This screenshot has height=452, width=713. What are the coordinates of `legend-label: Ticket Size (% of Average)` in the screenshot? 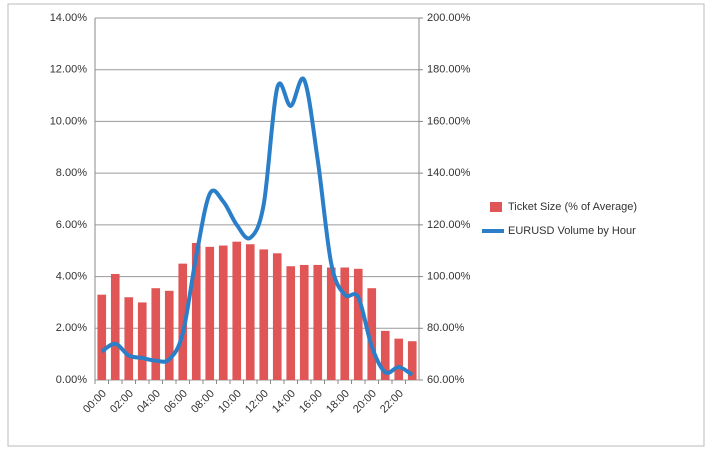 It's located at (572, 207).